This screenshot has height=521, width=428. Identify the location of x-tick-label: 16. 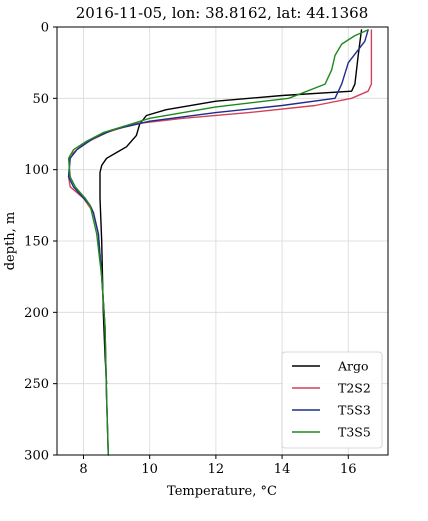
(348, 469).